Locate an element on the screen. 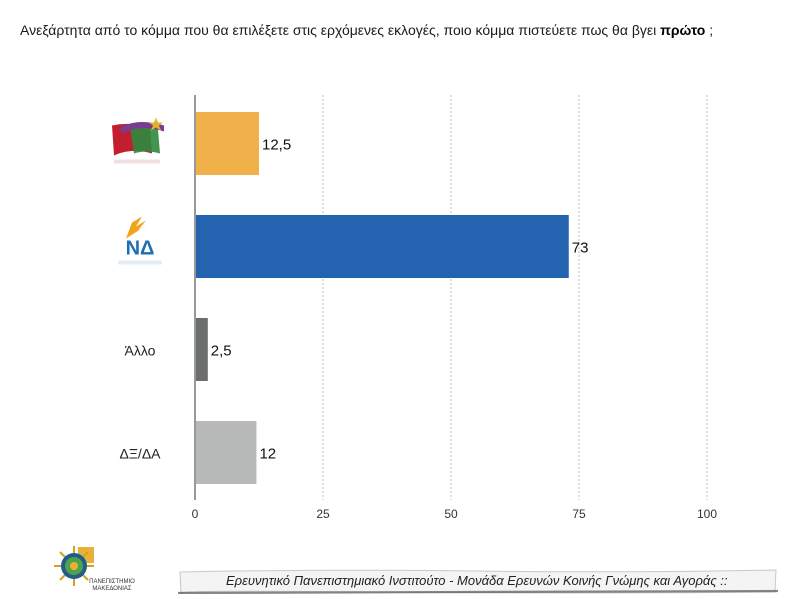 Image resolution: width=800 pixels, height=599 pixels. category-labels-layer: ΝΔ Άλλο ΔΞ/ΔΑ is located at coordinates (138, 289).